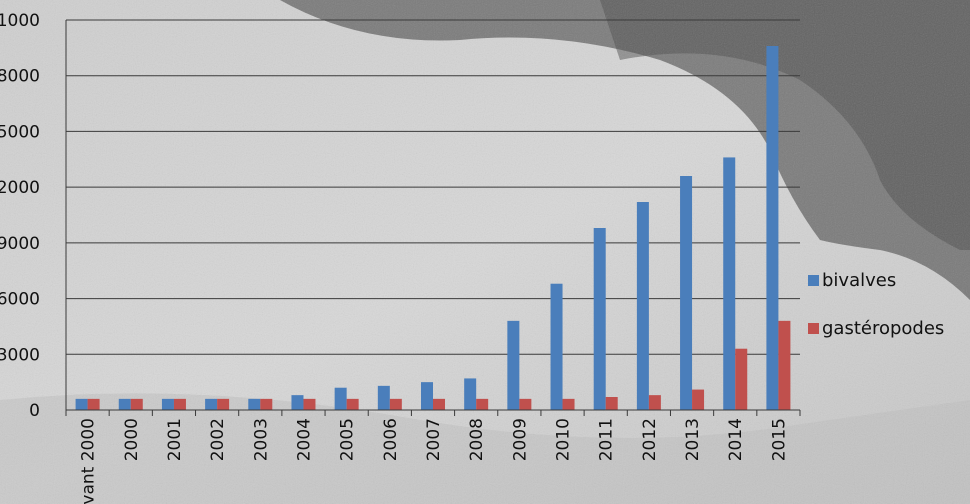 The width and height of the screenshot is (970, 504). I want to click on x-tick-label: 2000, so click(132, 439).